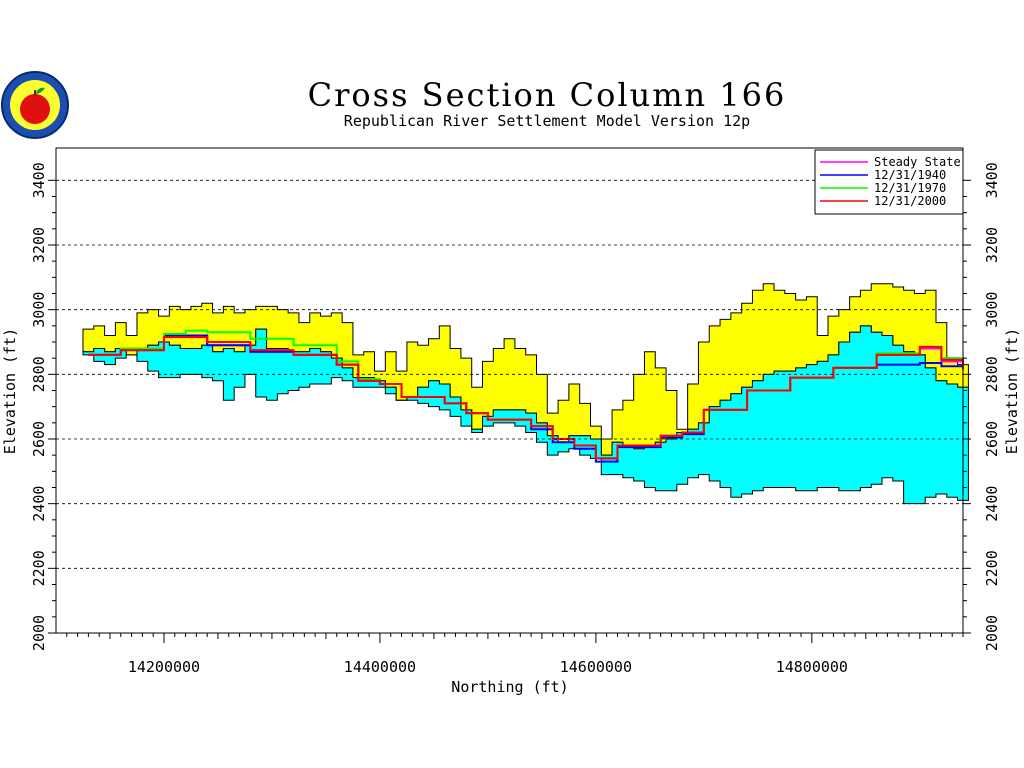 Image resolution: width=1024 pixels, height=768 pixels. Describe the element at coordinates (992, 568) in the screenshot. I see `y-tick-label-right: 2200` at that location.